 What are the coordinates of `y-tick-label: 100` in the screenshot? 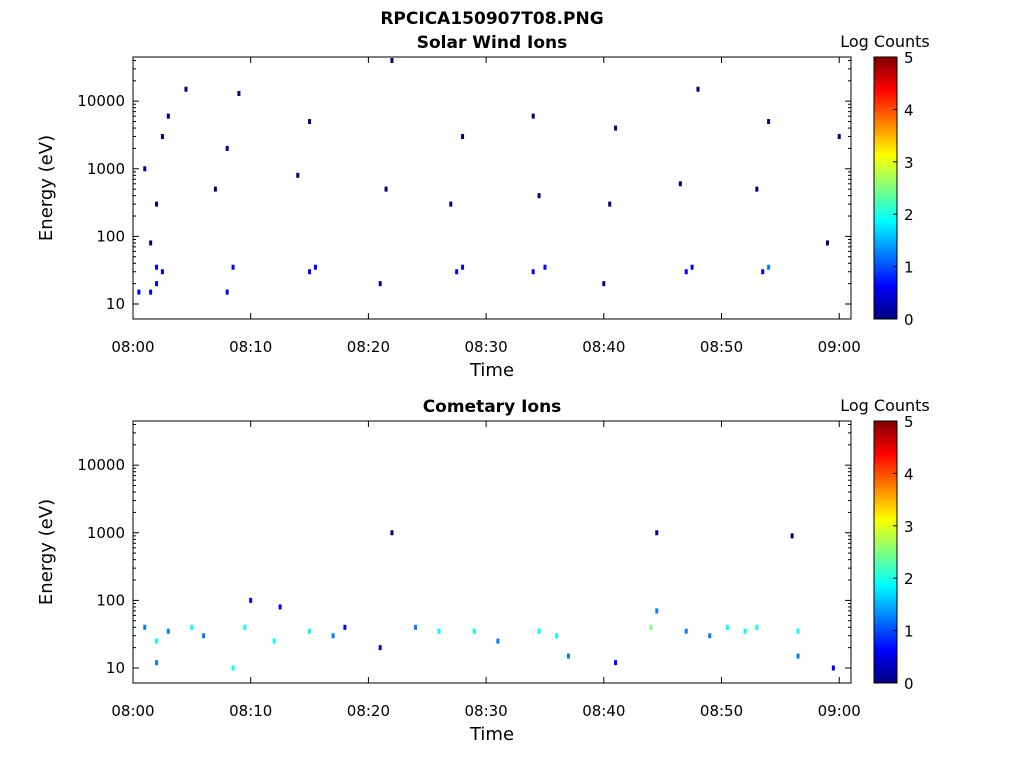 It's located at (110, 600).